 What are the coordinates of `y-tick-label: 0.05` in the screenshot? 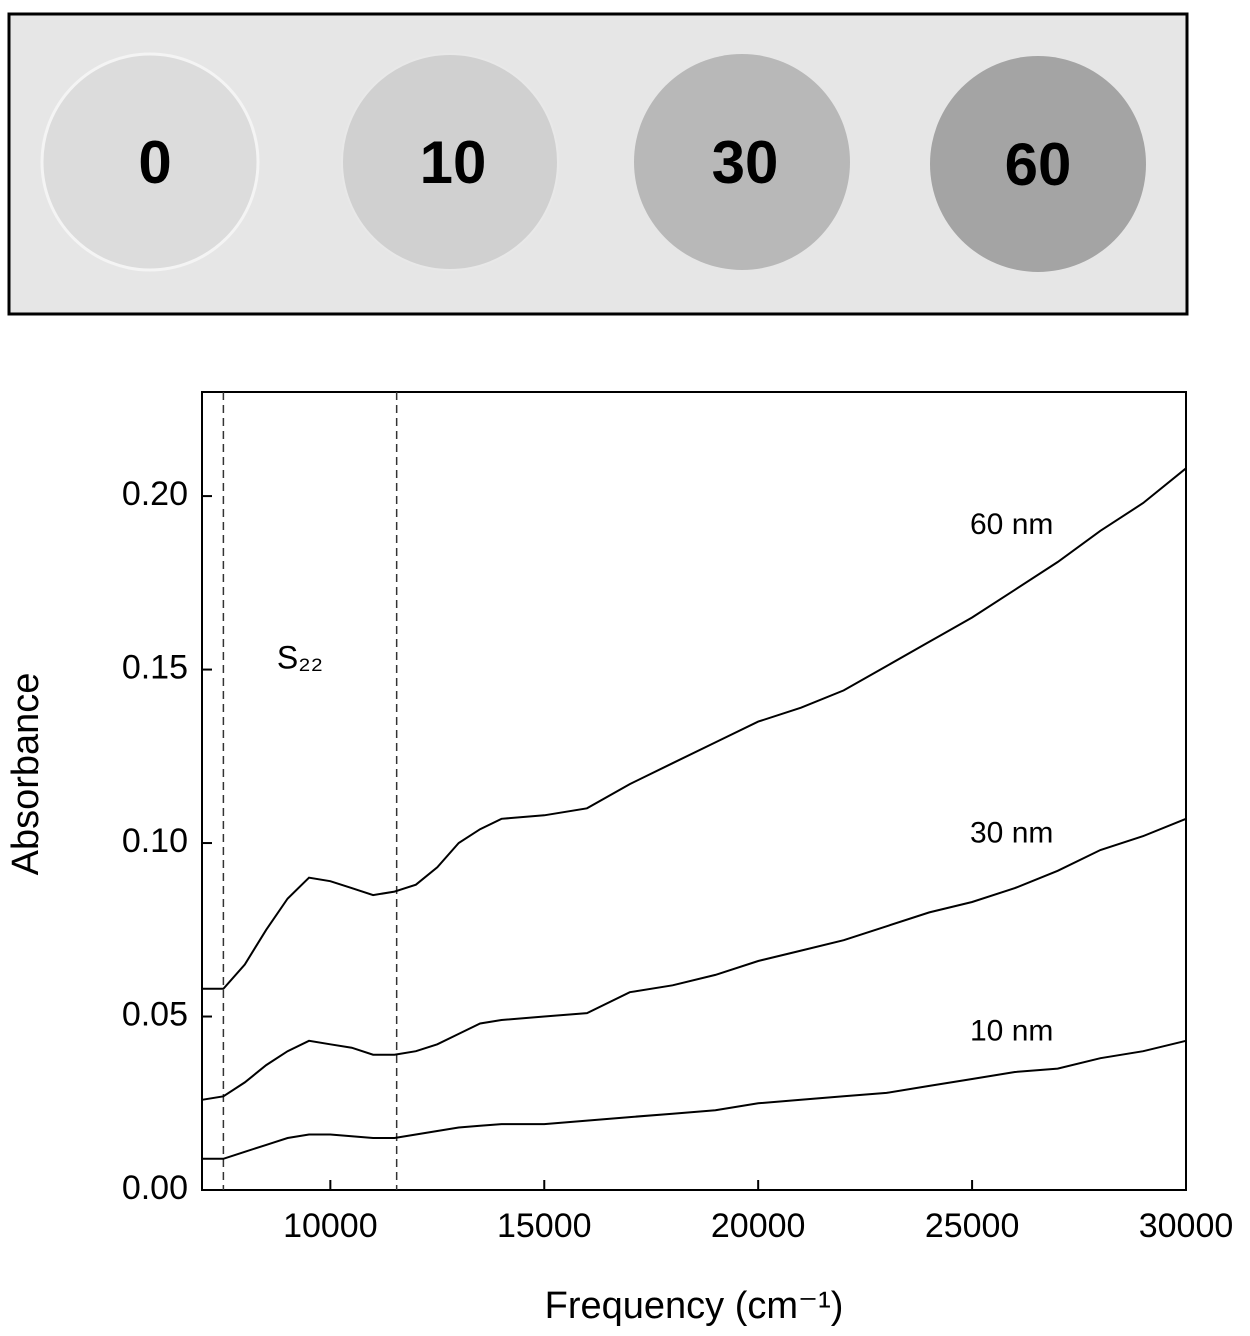 It's located at (155, 1015).